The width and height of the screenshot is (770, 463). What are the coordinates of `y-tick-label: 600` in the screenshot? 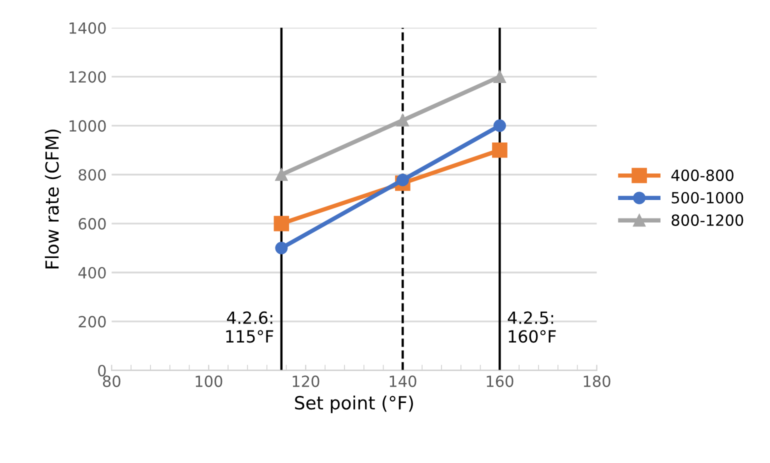 It's located at (92, 224).